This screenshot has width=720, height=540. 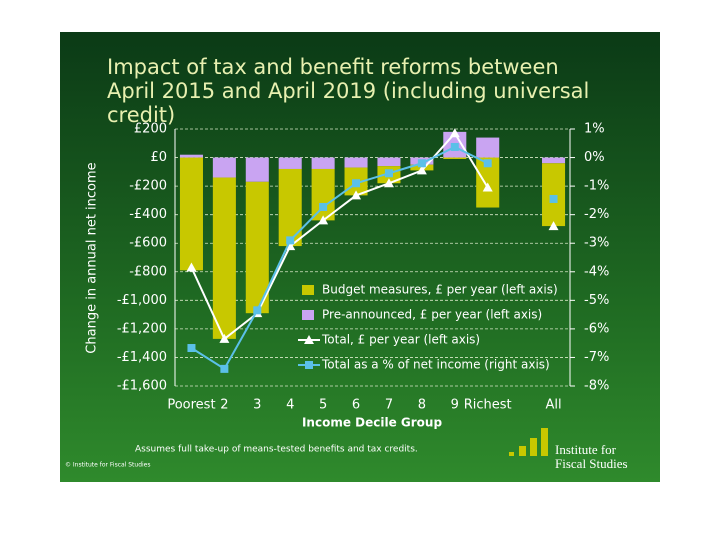 What do you see at coordinates (142, 300) in the screenshot?
I see `y-tick-label: -£1,000` at bounding box center [142, 300].